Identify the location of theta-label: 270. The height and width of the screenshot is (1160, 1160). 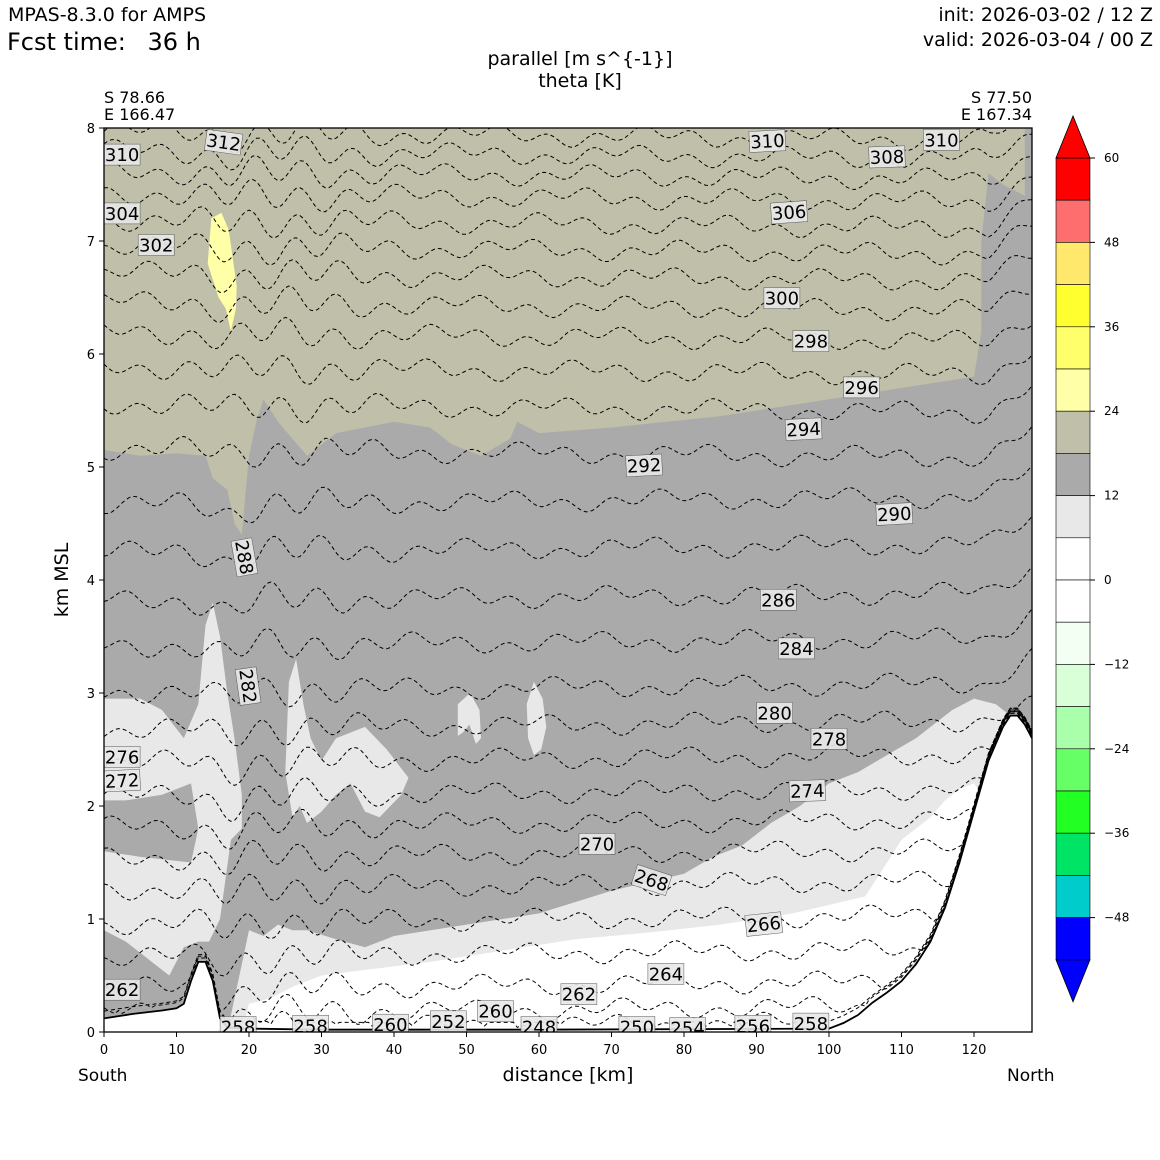
(597, 844).